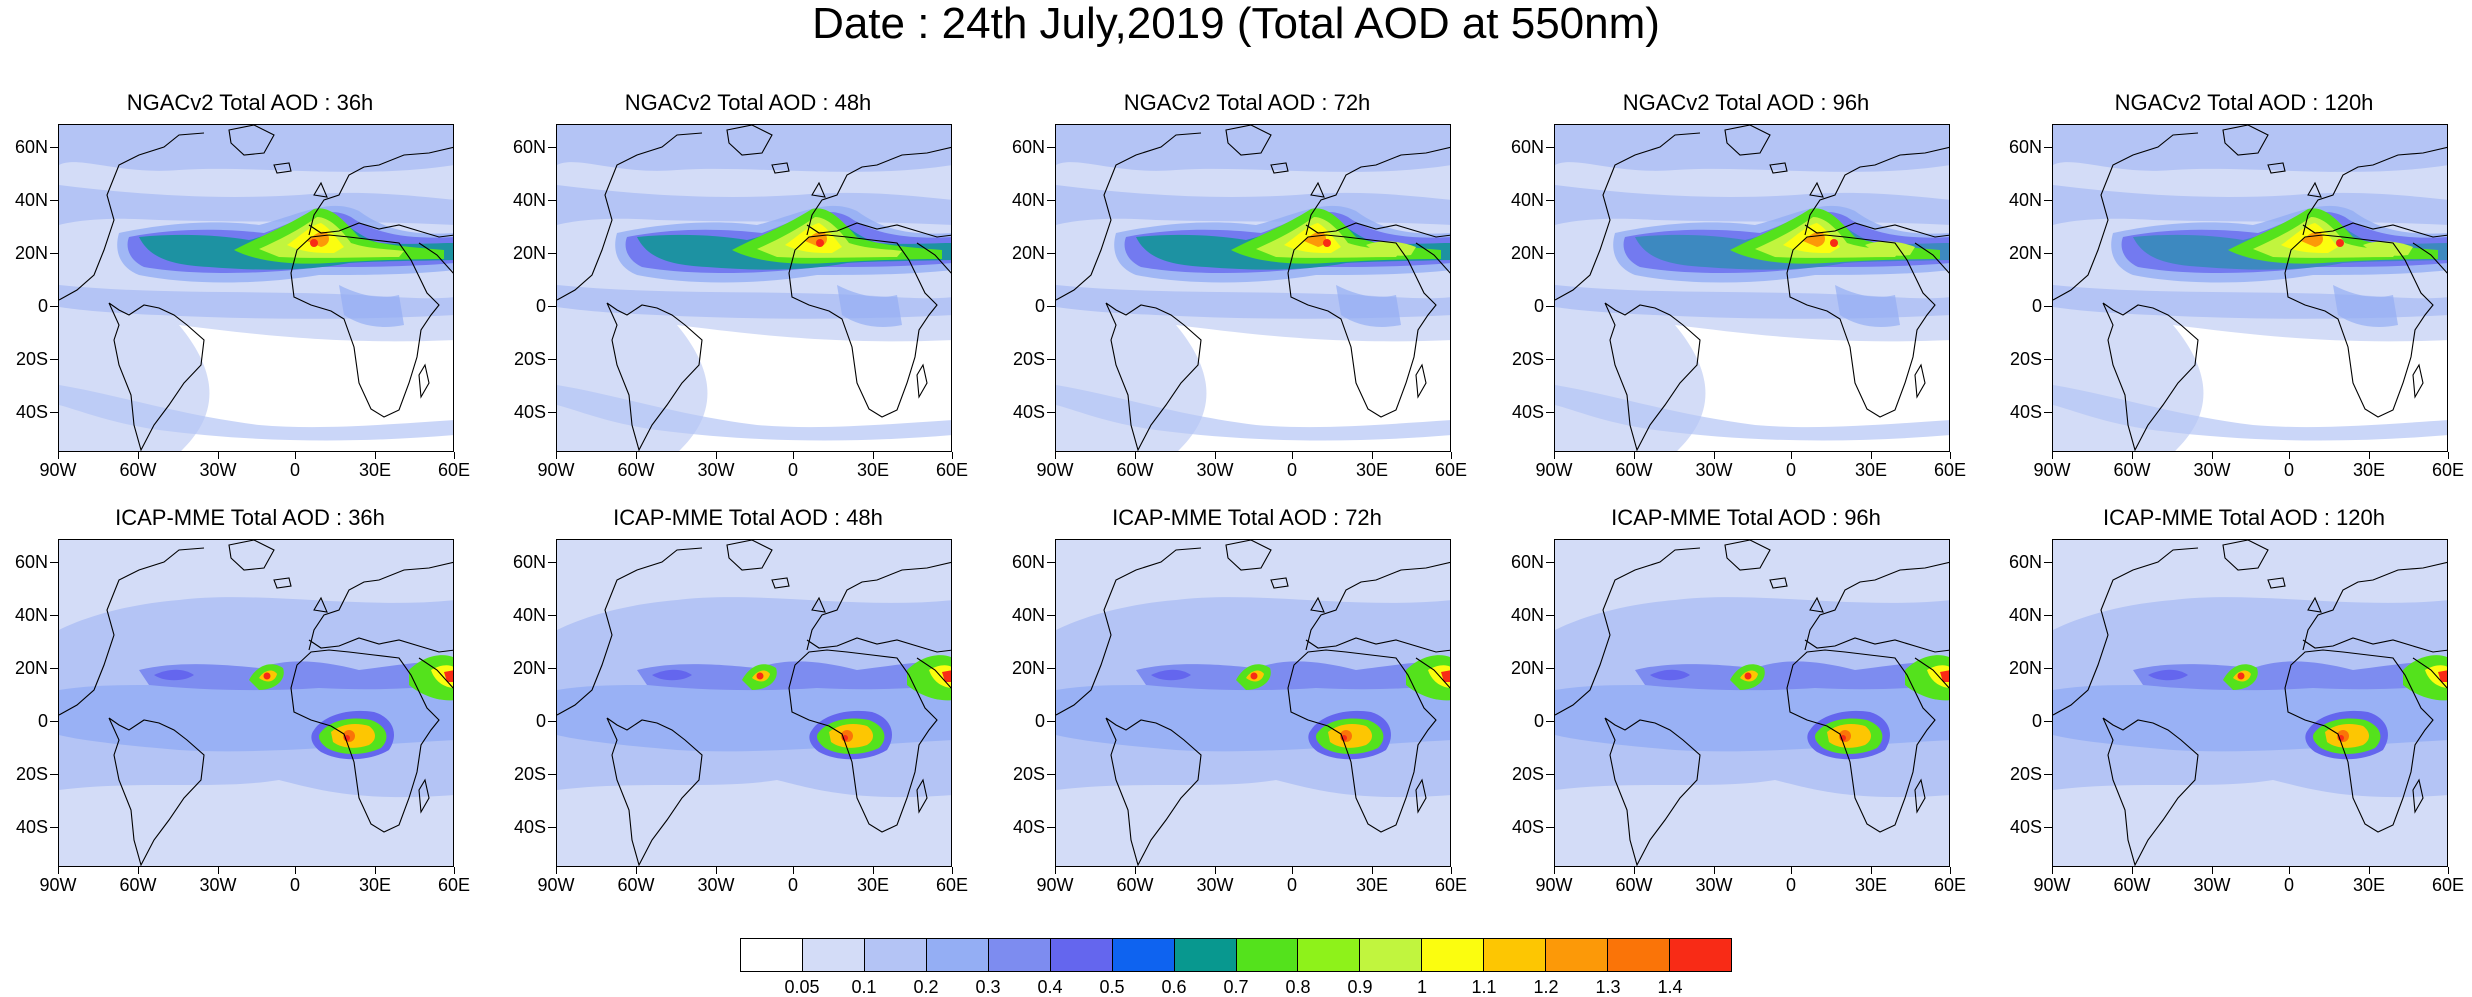  What do you see at coordinates (1670, 987) in the screenshot?
I see `colorbar-label: 1.4` at bounding box center [1670, 987].